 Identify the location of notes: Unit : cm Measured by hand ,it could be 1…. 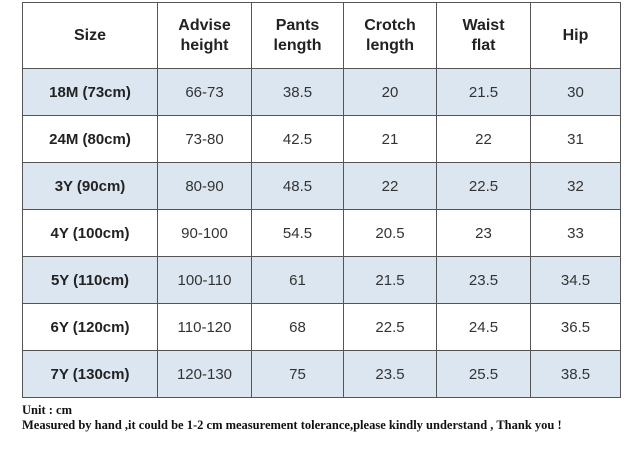
(292, 418).